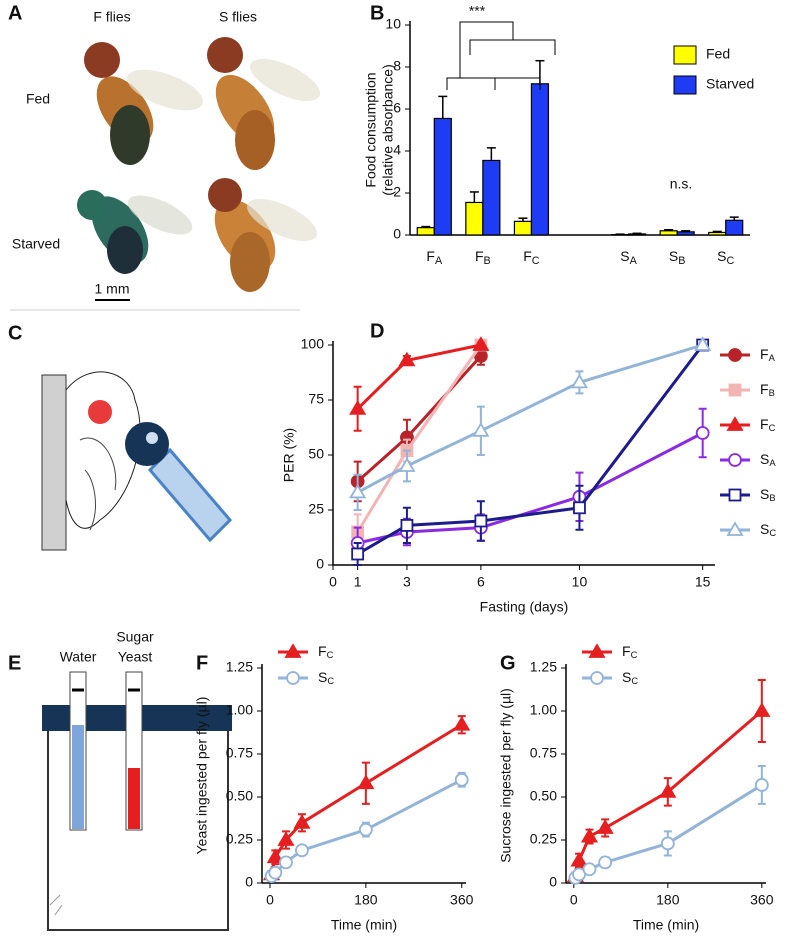 Image resolution: width=796 pixels, height=940 pixels. I want to click on legend-label: Starved, so click(730, 84).